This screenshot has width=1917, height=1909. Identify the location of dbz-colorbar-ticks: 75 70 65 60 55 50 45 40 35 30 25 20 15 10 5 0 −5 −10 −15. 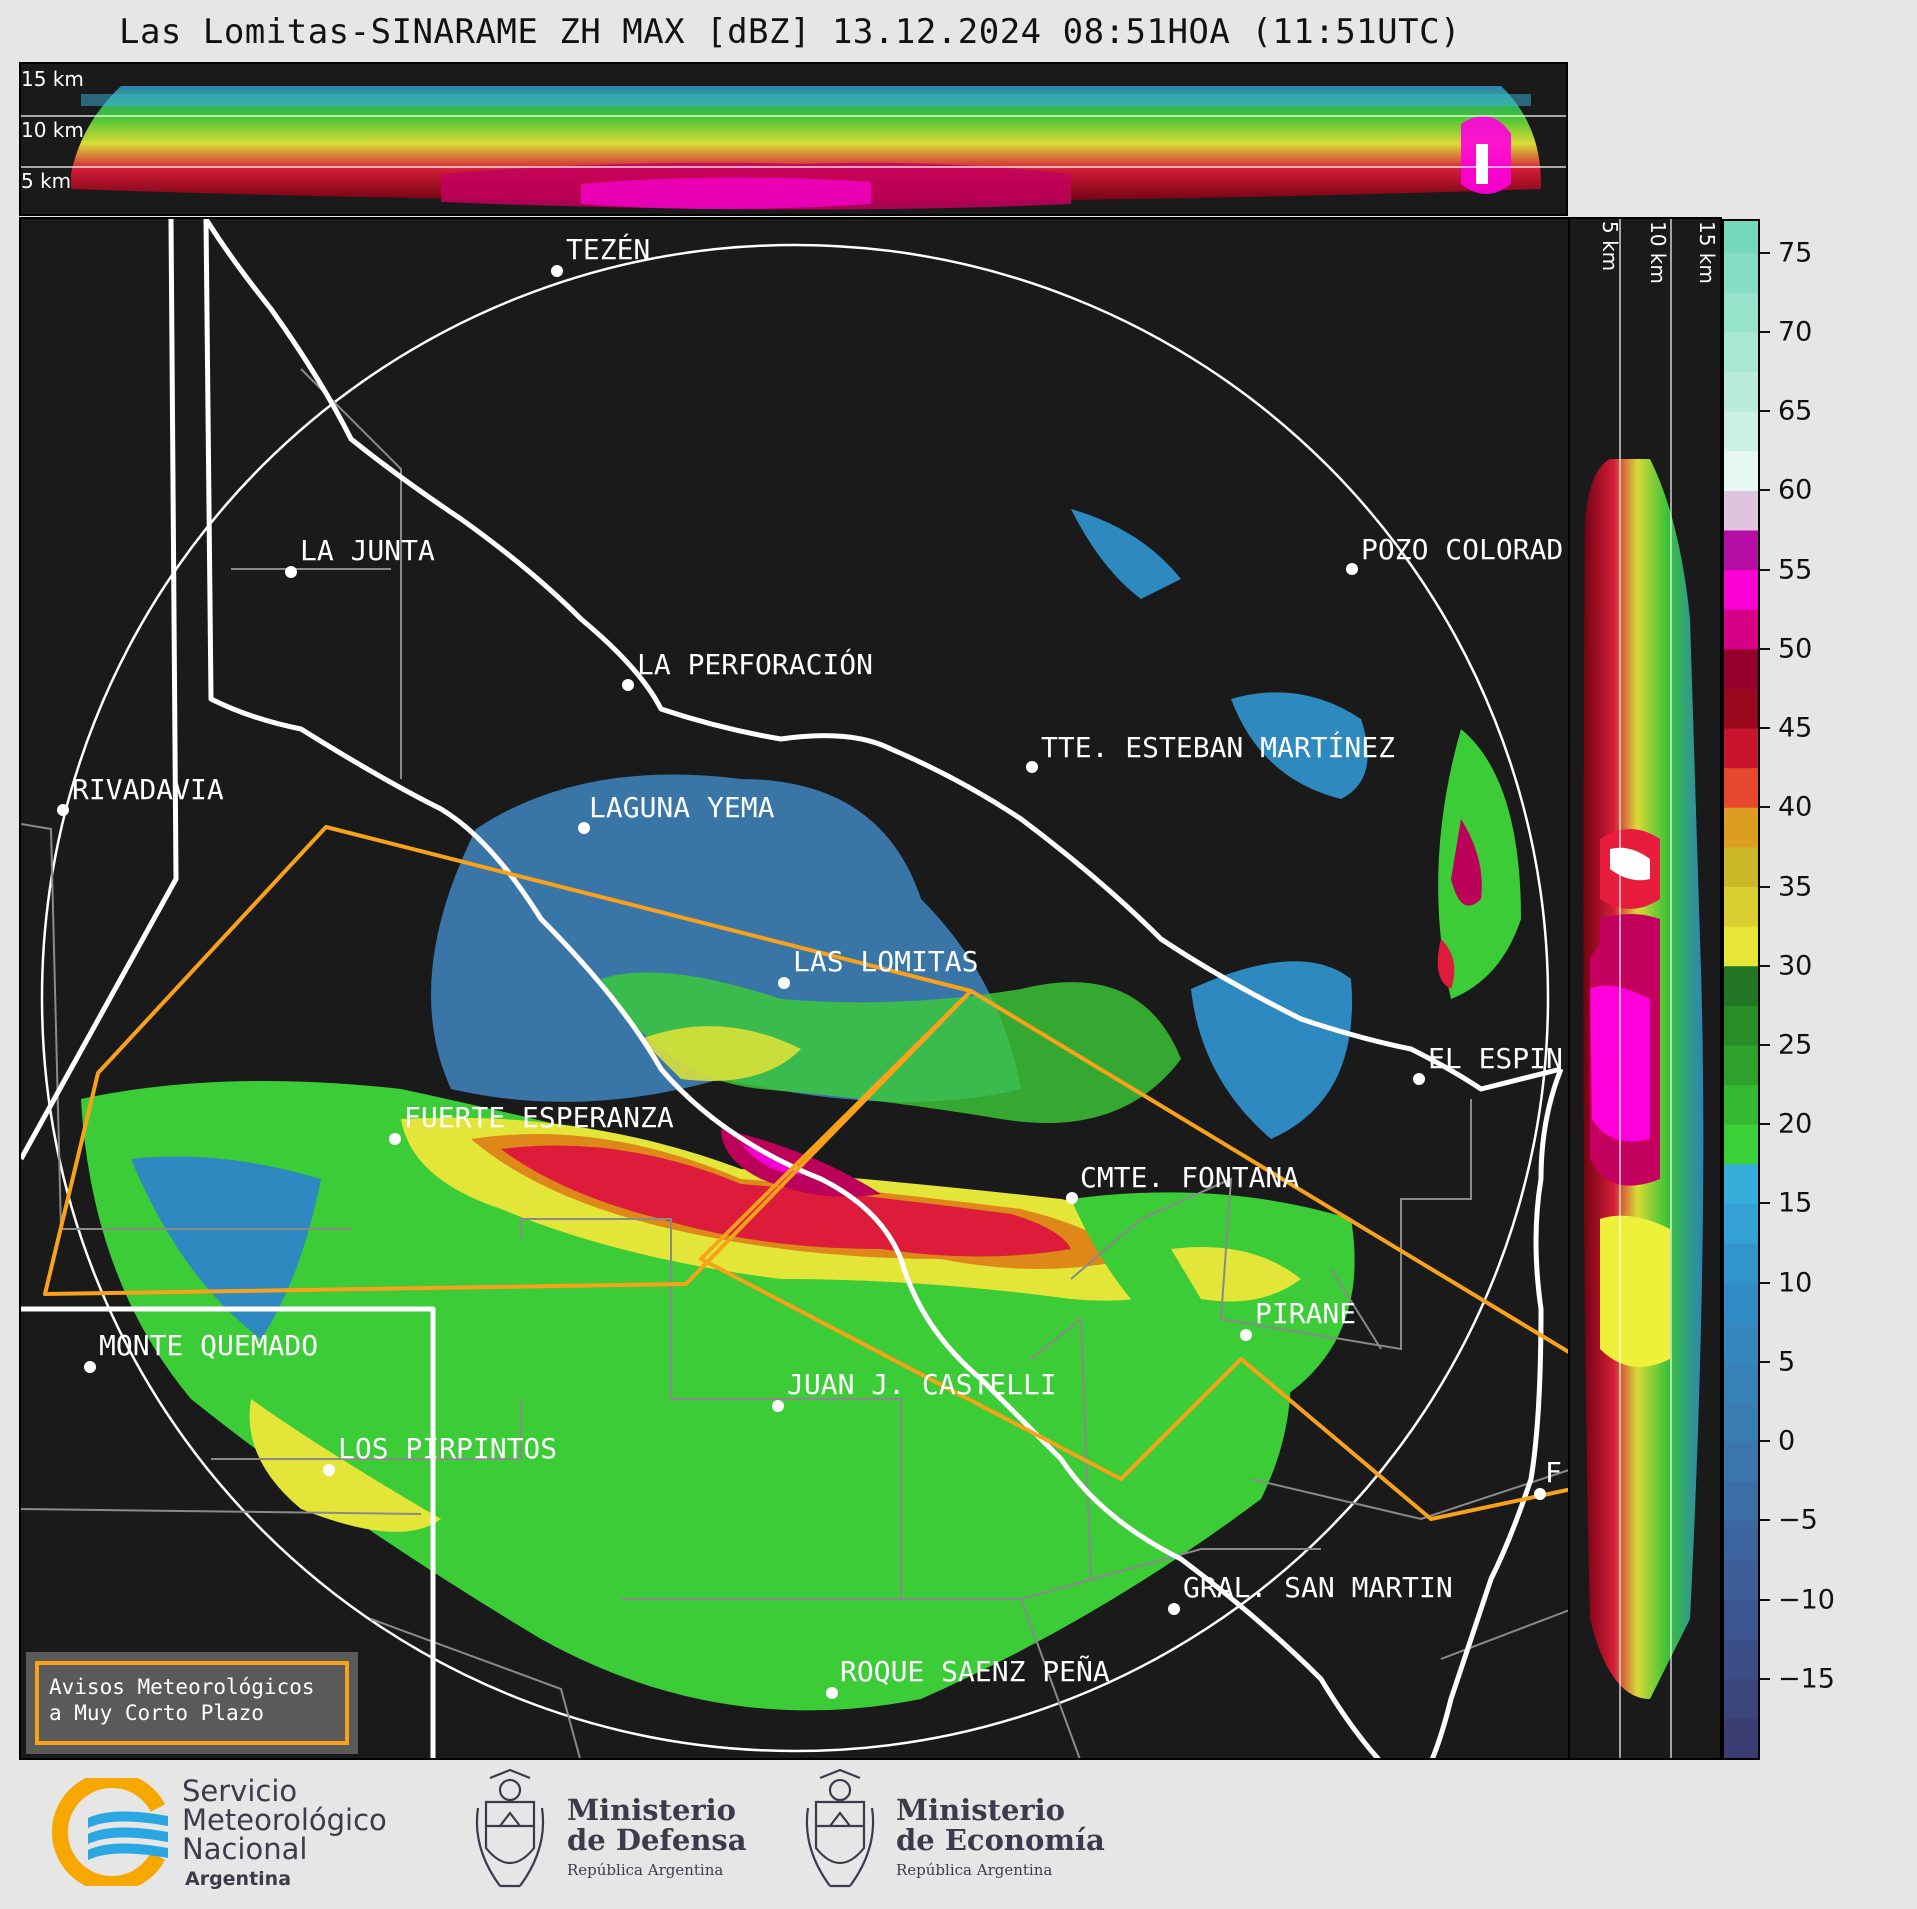
(1835, 989).